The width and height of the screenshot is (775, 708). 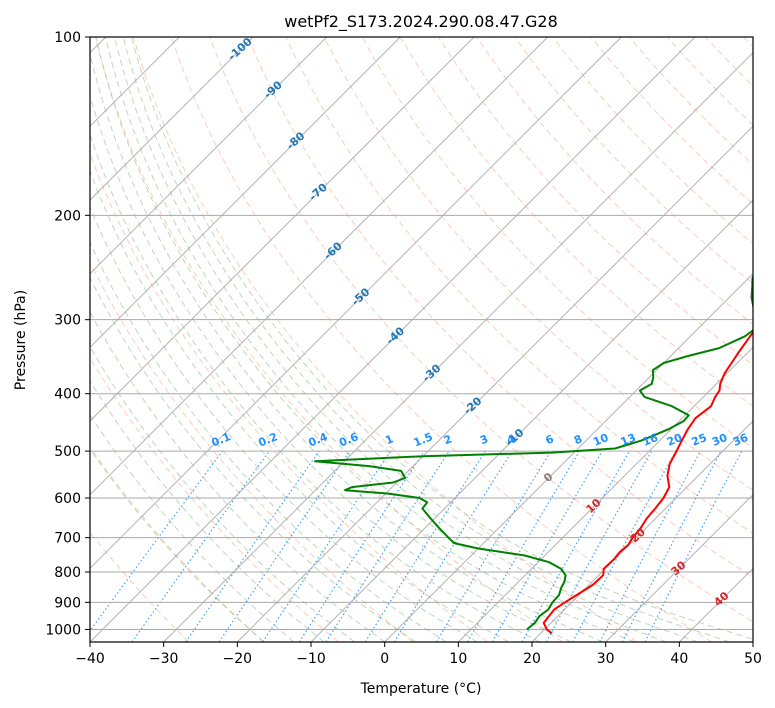 What do you see at coordinates (67, 216) in the screenshot?
I see `y-tick-label: 200` at bounding box center [67, 216].